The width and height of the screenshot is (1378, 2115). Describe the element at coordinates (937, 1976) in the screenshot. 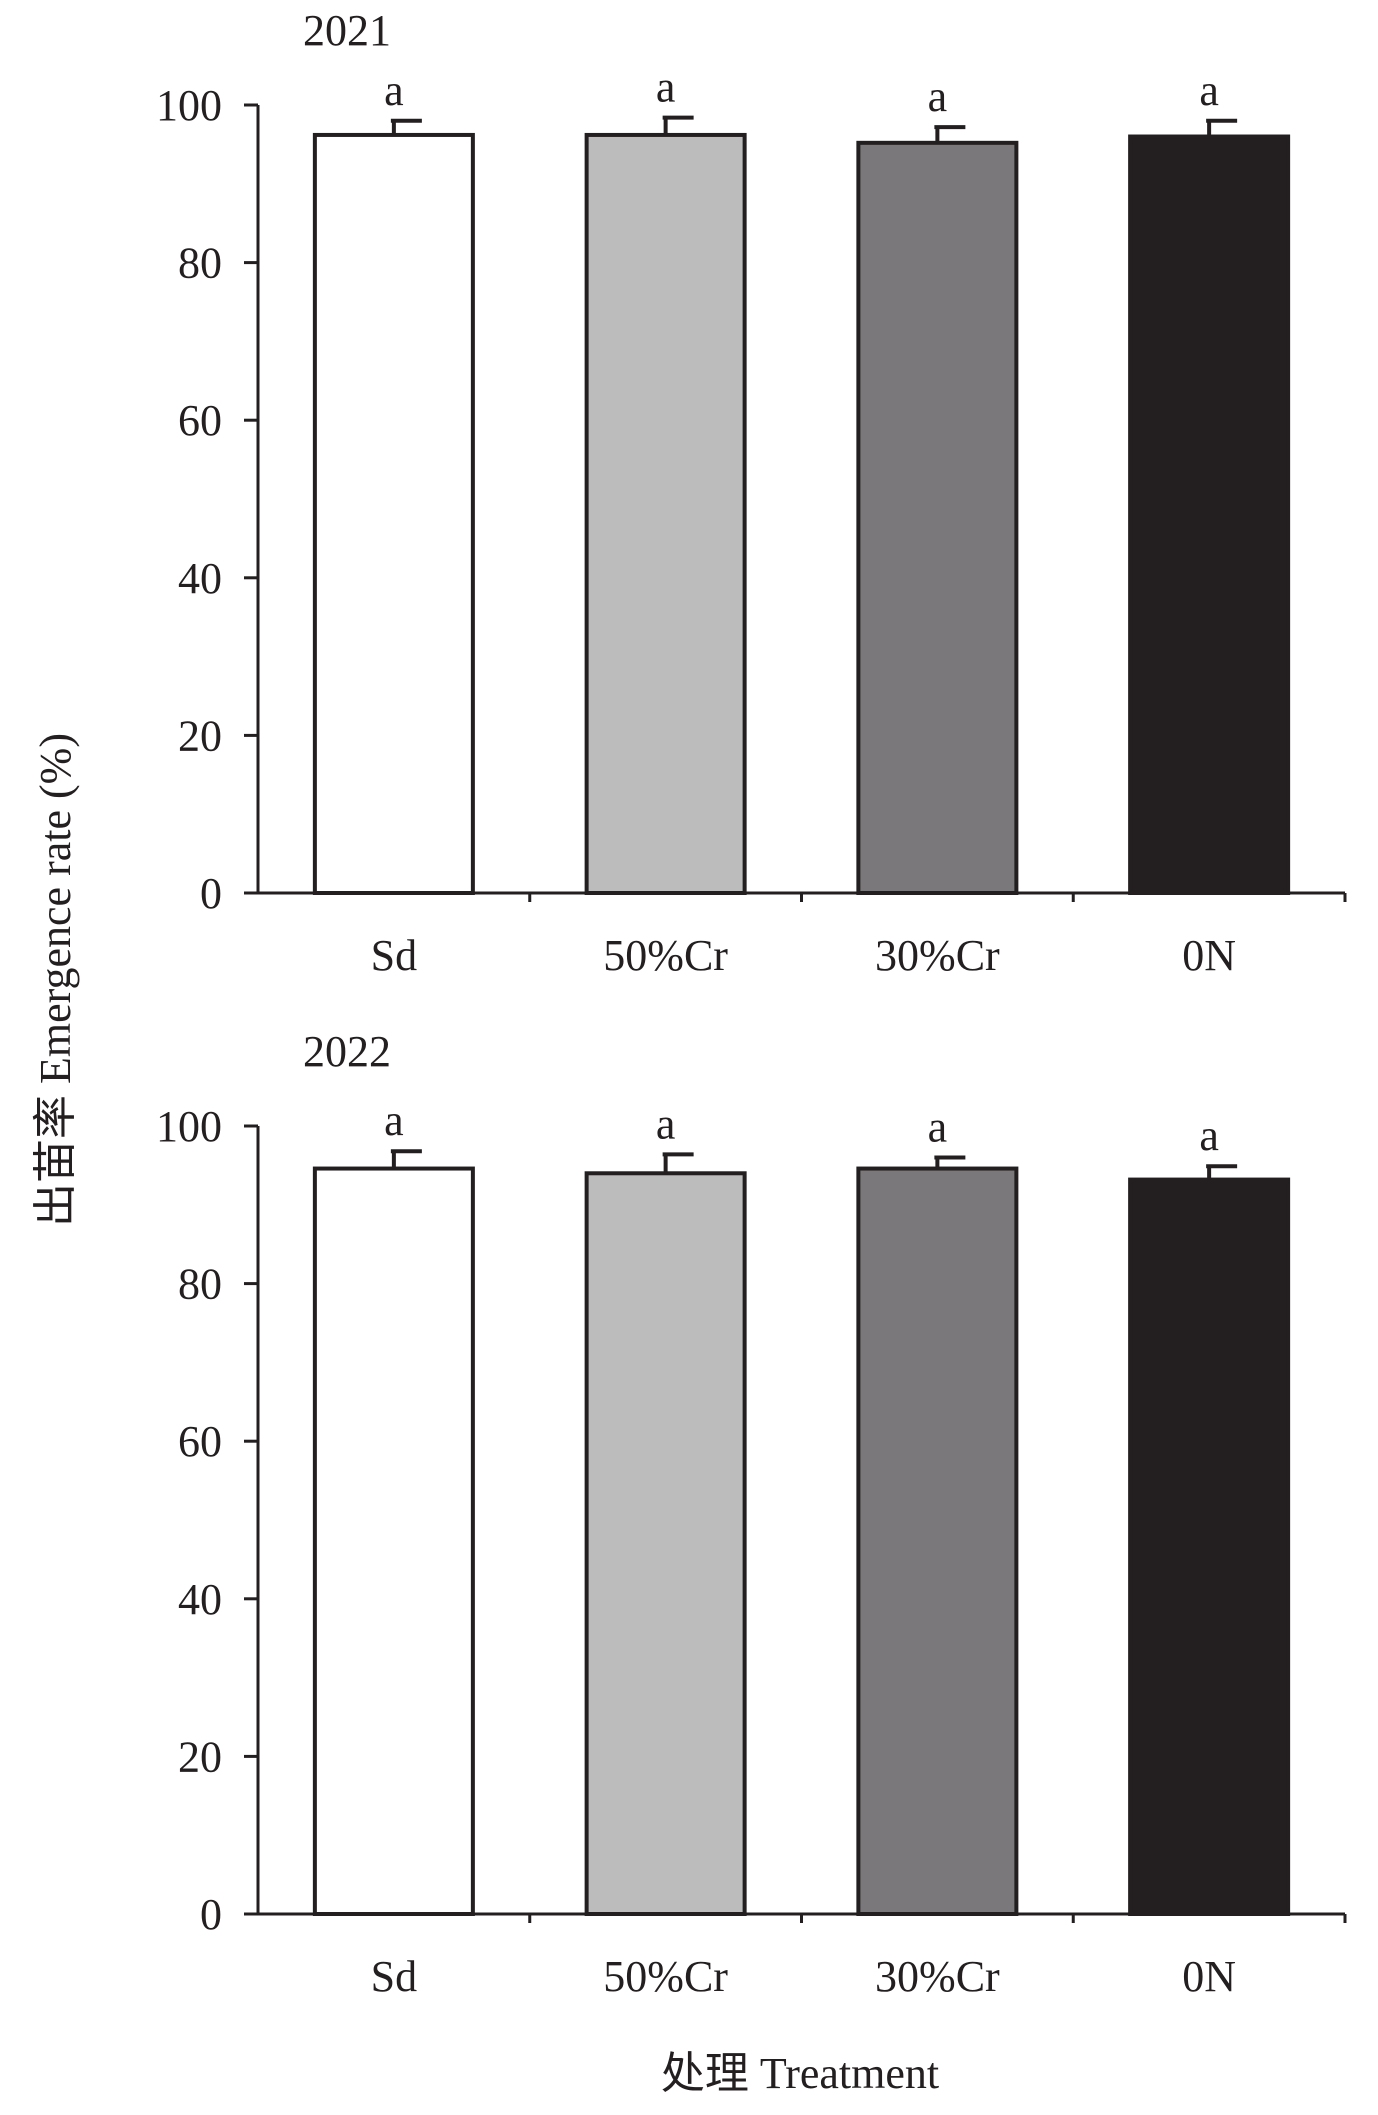

I see `panel-2-x-tick-label: 30%Cr` at that location.